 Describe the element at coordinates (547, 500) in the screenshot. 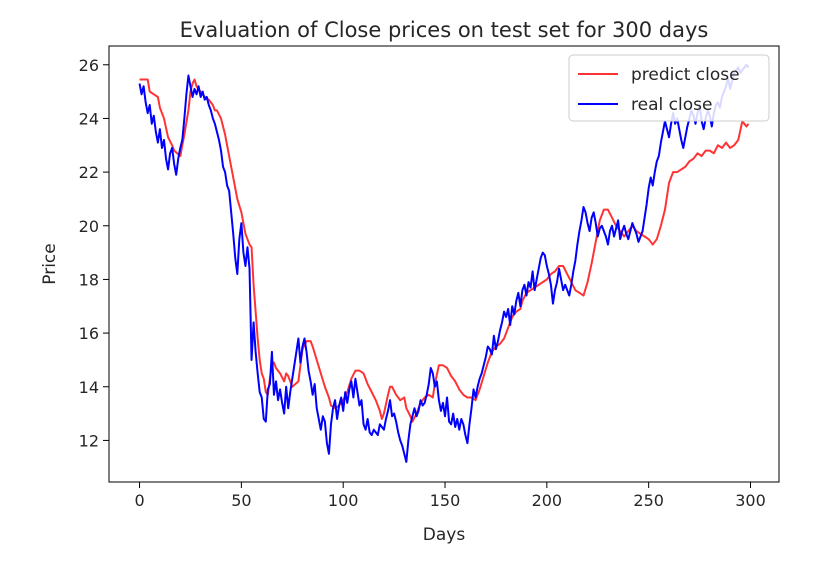

I see `x-tick-label: 200` at that location.